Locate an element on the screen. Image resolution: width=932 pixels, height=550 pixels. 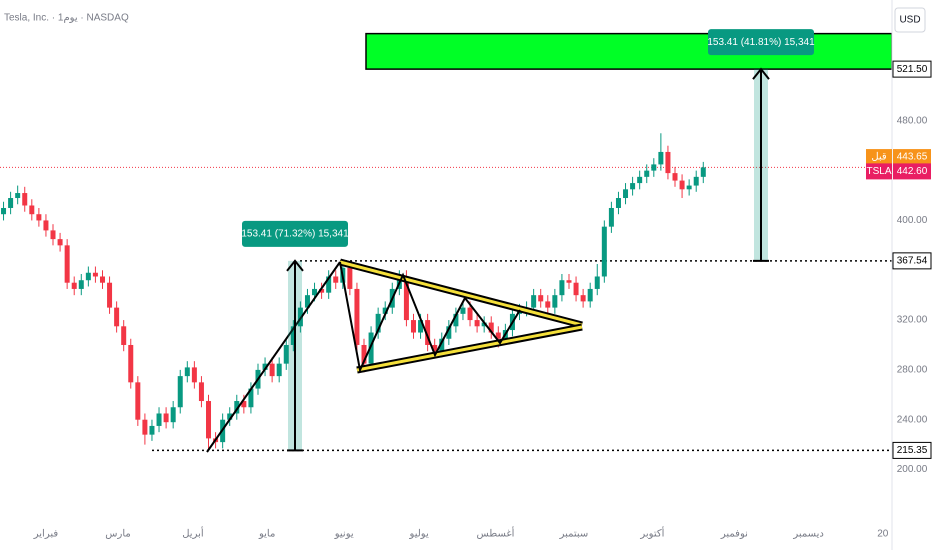
measure-label: 153.41 (41.81%) 15,341 is located at coordinates (761, 42).